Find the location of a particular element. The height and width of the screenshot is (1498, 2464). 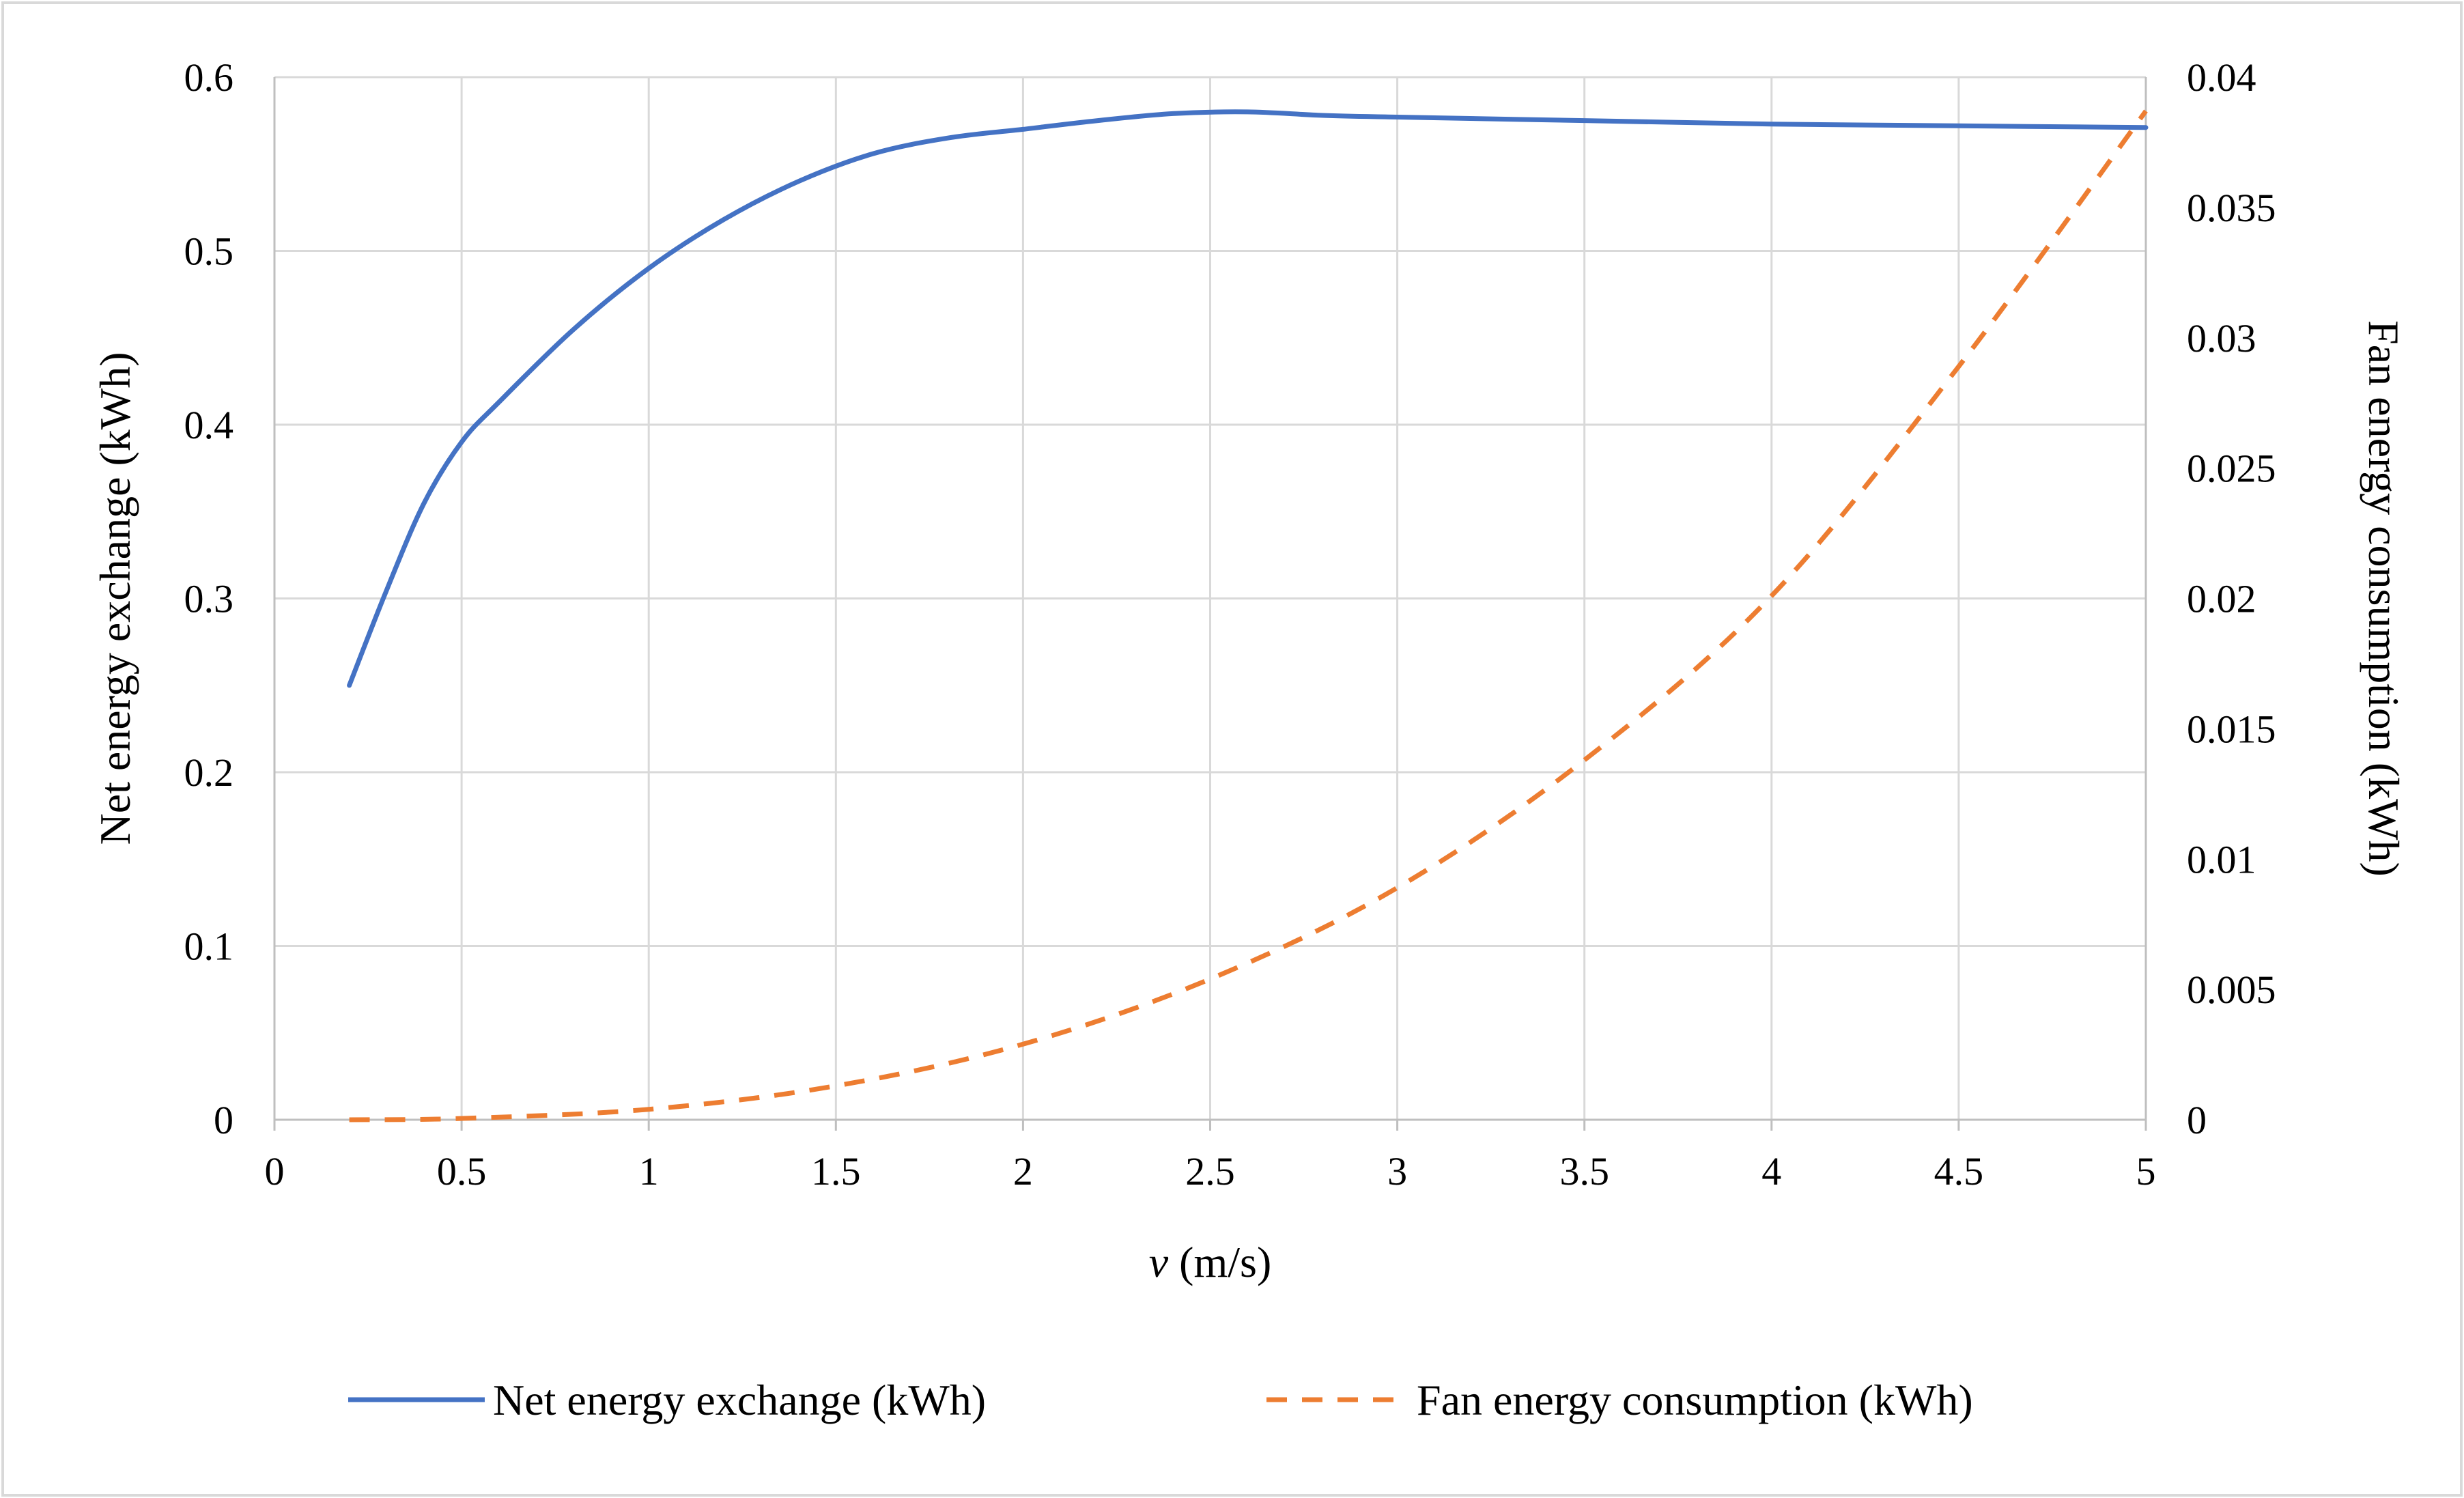

x-tick-label: 3 is located at coordinates (1397, 1171).